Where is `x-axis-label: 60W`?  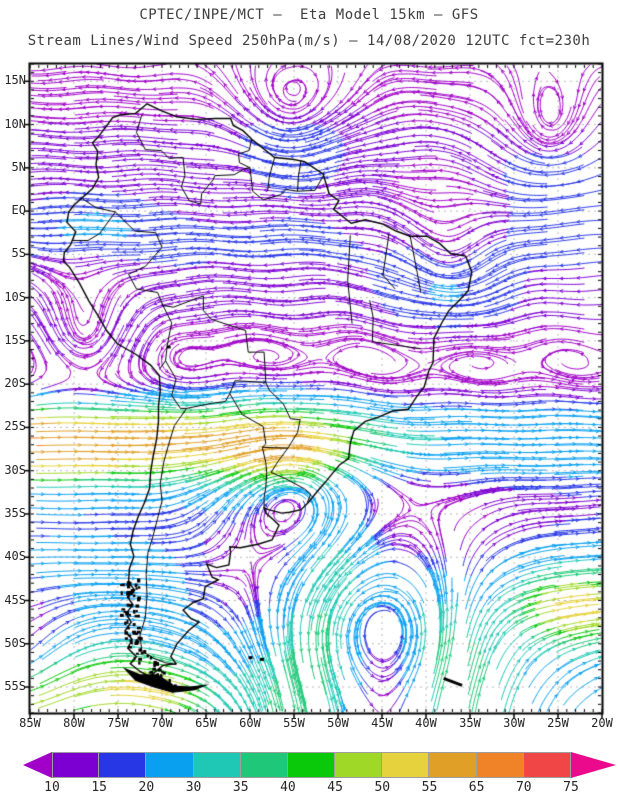
x-axis-label: 60W is located at coordinates (250, 723).